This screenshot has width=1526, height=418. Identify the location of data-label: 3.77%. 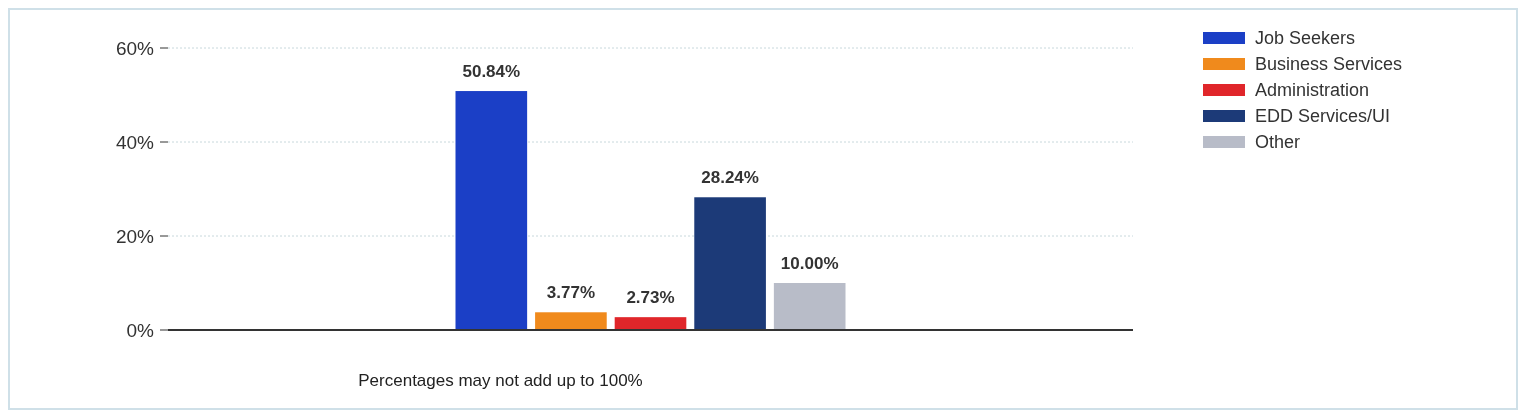
(571, 293).